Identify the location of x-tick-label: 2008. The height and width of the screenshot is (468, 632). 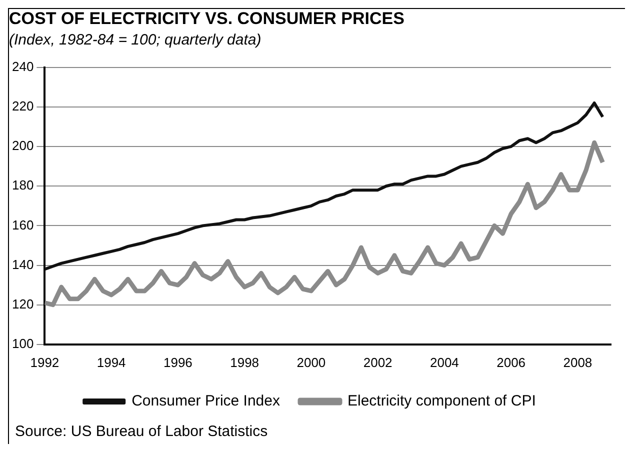
(577, 362).